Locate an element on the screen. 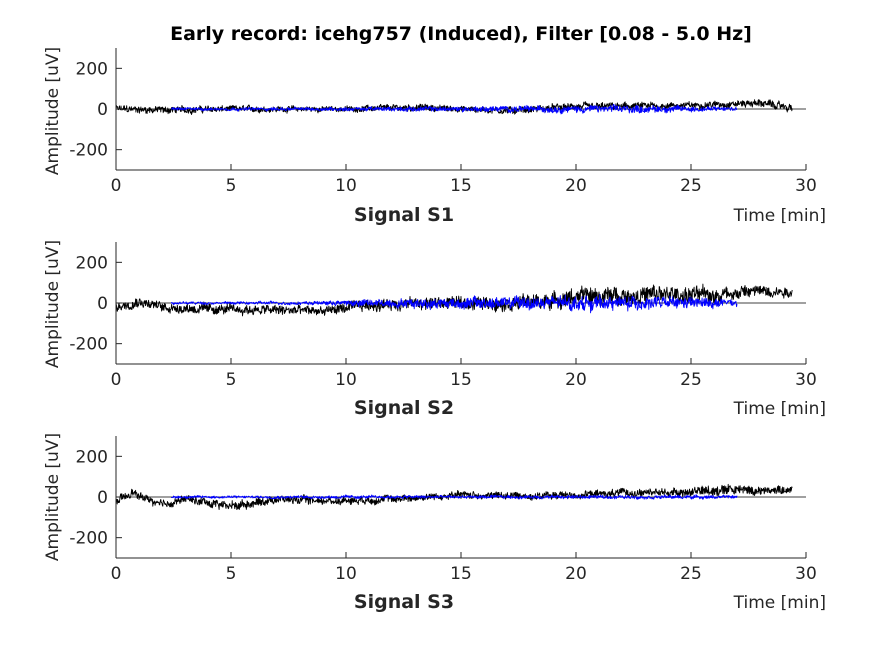  ylabel-s1: Amplitude [uV] is located at coordinates (53, 111).